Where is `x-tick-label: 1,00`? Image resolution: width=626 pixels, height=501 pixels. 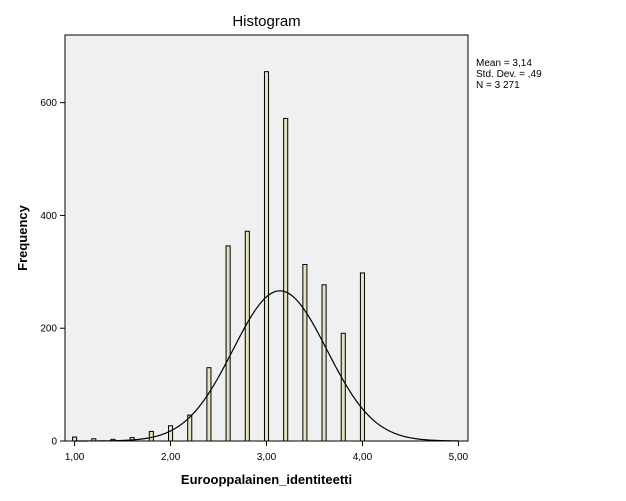
x-tick-label: 1,00 is located at coordinates (75, 457).